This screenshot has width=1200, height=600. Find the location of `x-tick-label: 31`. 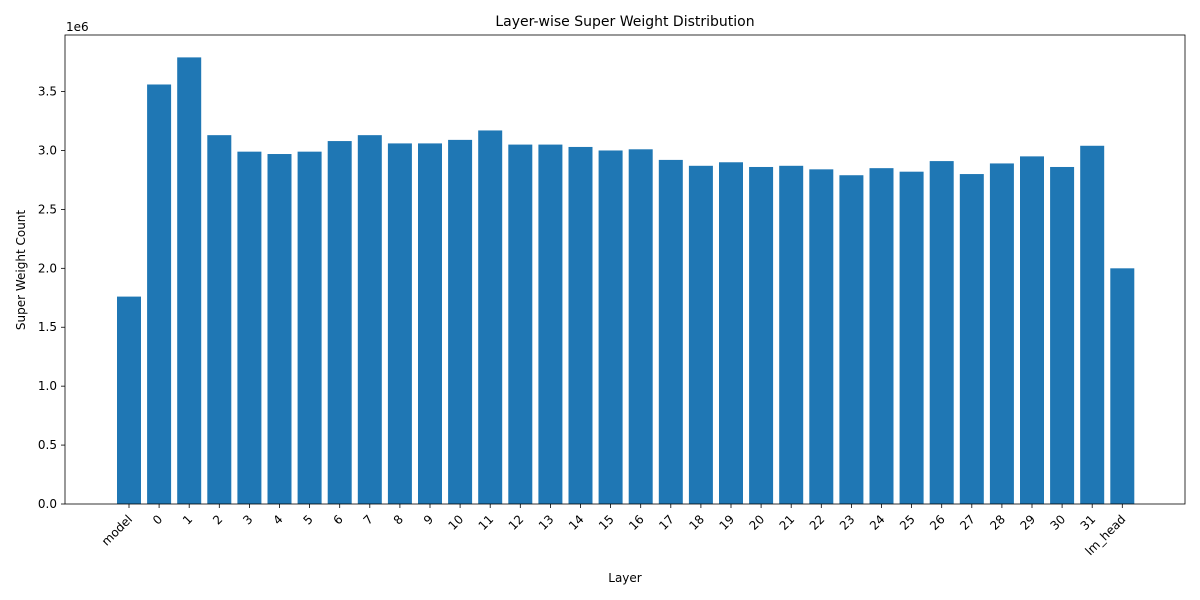

x-tick-label: 31 is located at coordinates (1088, 522).